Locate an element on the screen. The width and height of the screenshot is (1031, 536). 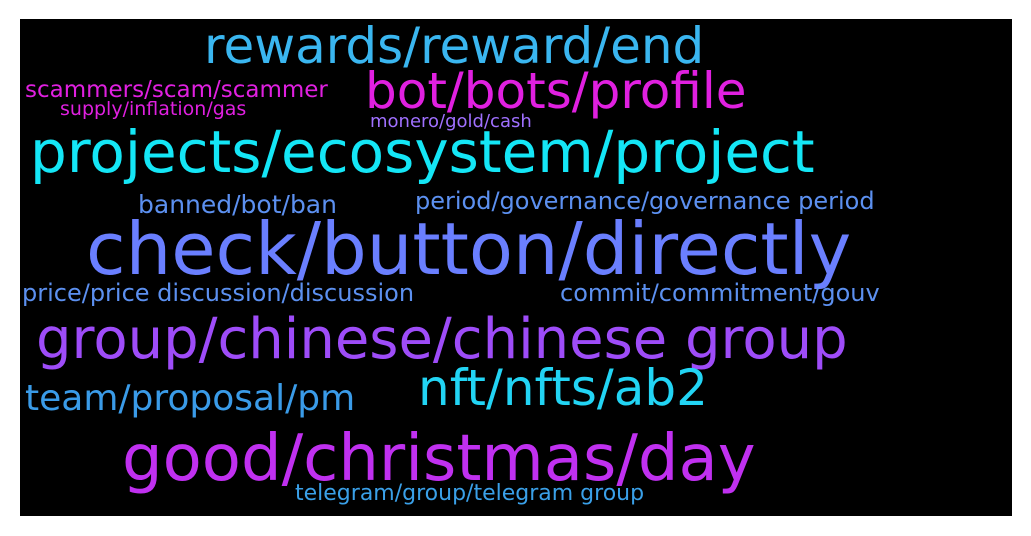
word-check: check/button/directly is located at coordinates (469, 249).